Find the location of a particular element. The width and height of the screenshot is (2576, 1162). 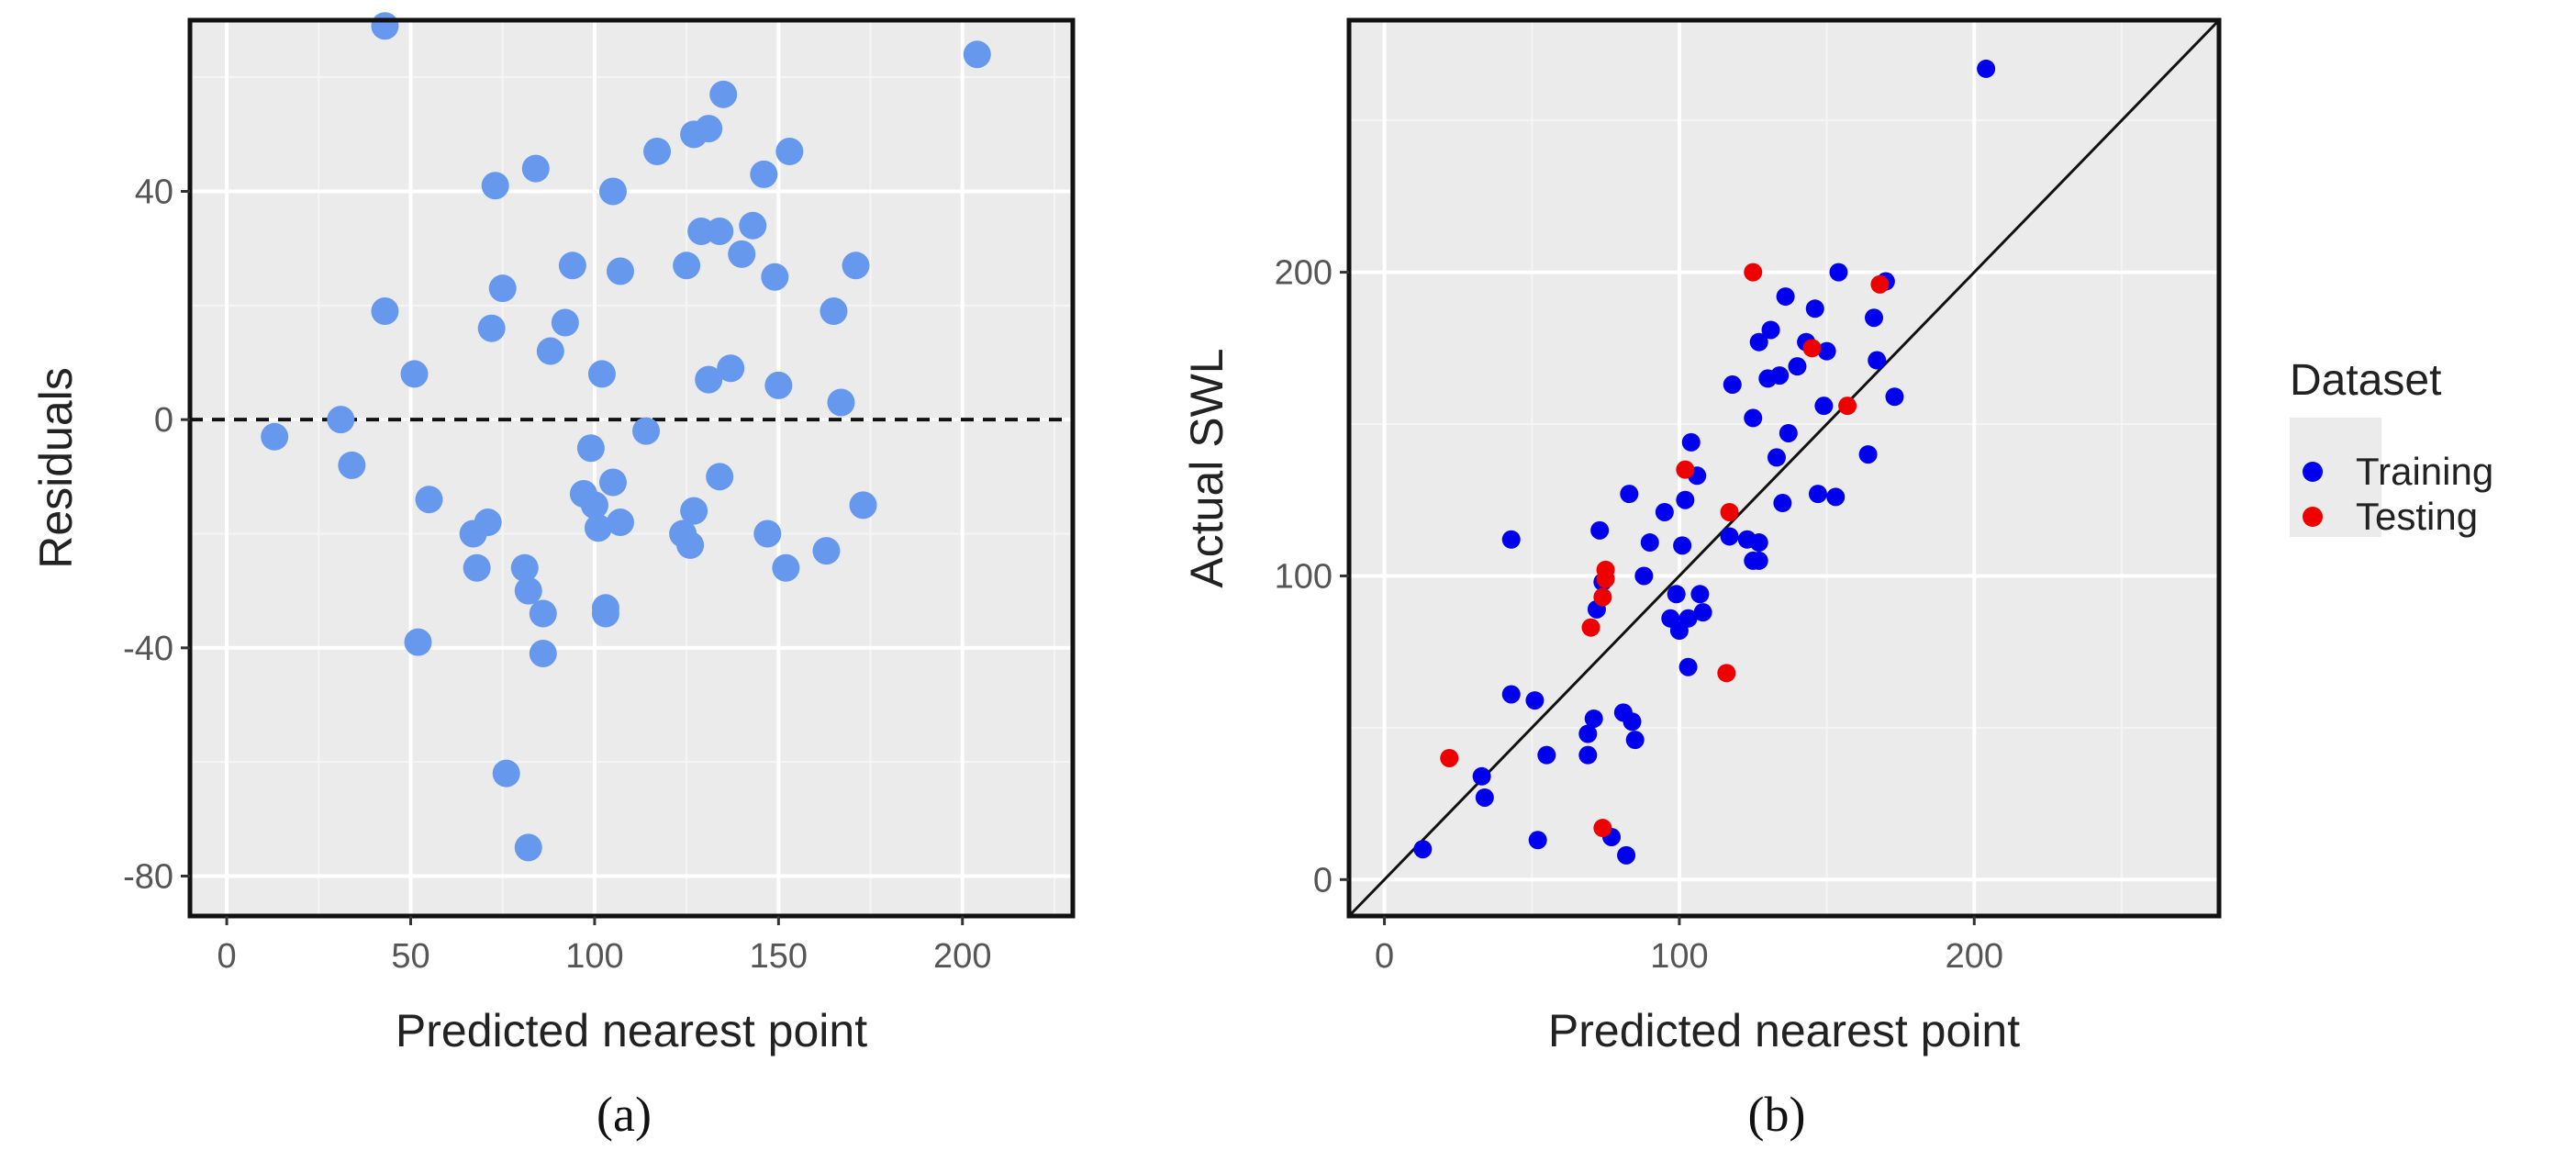

panel-a-y-axis-title: Residuals is located at coordinates (56, 468).